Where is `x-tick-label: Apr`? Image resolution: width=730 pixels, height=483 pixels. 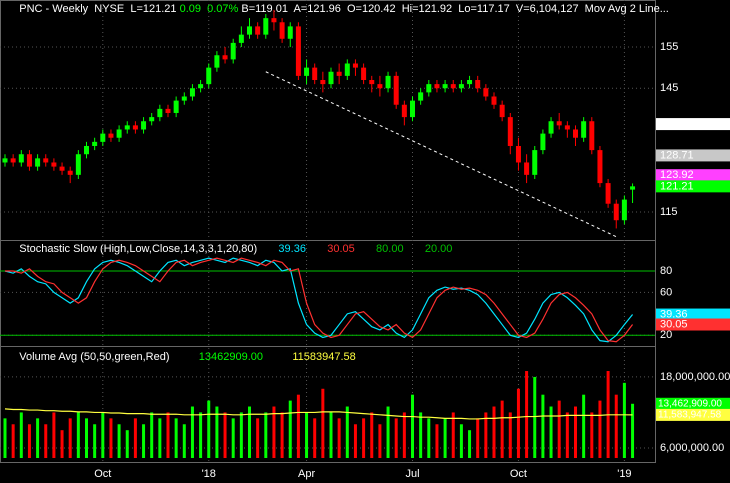
x-tick-label: Apr is located at coordinates (306, 474).